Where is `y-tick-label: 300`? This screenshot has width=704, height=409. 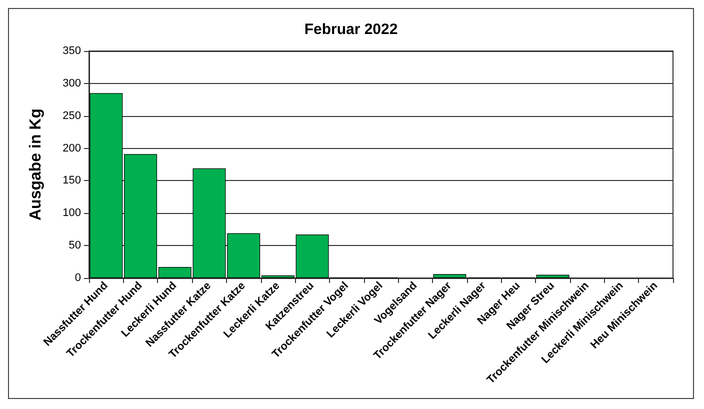
y-tick-label: 300 is located at coordinates (71, 83).